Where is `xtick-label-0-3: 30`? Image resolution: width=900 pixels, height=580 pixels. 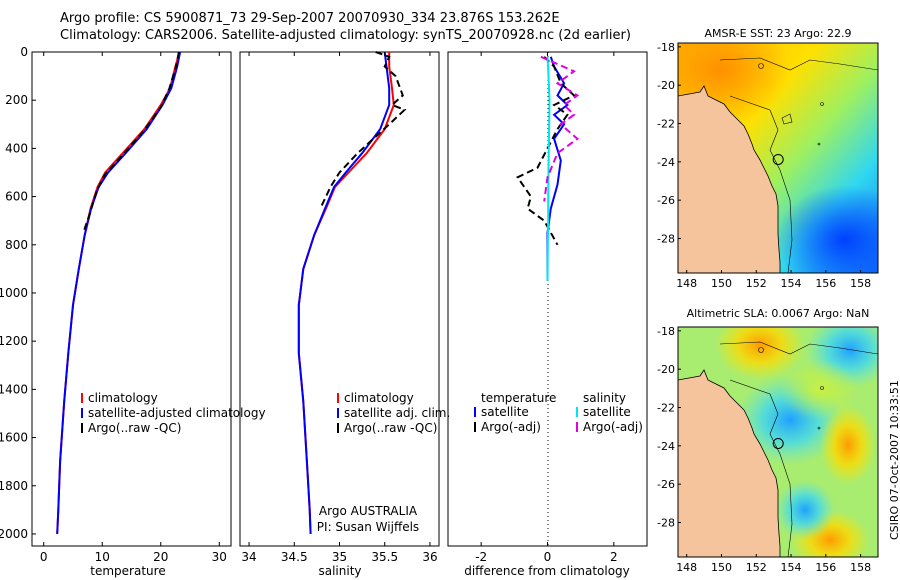 xtick-label-0-3: 30 is located at coordinates (219, 557).